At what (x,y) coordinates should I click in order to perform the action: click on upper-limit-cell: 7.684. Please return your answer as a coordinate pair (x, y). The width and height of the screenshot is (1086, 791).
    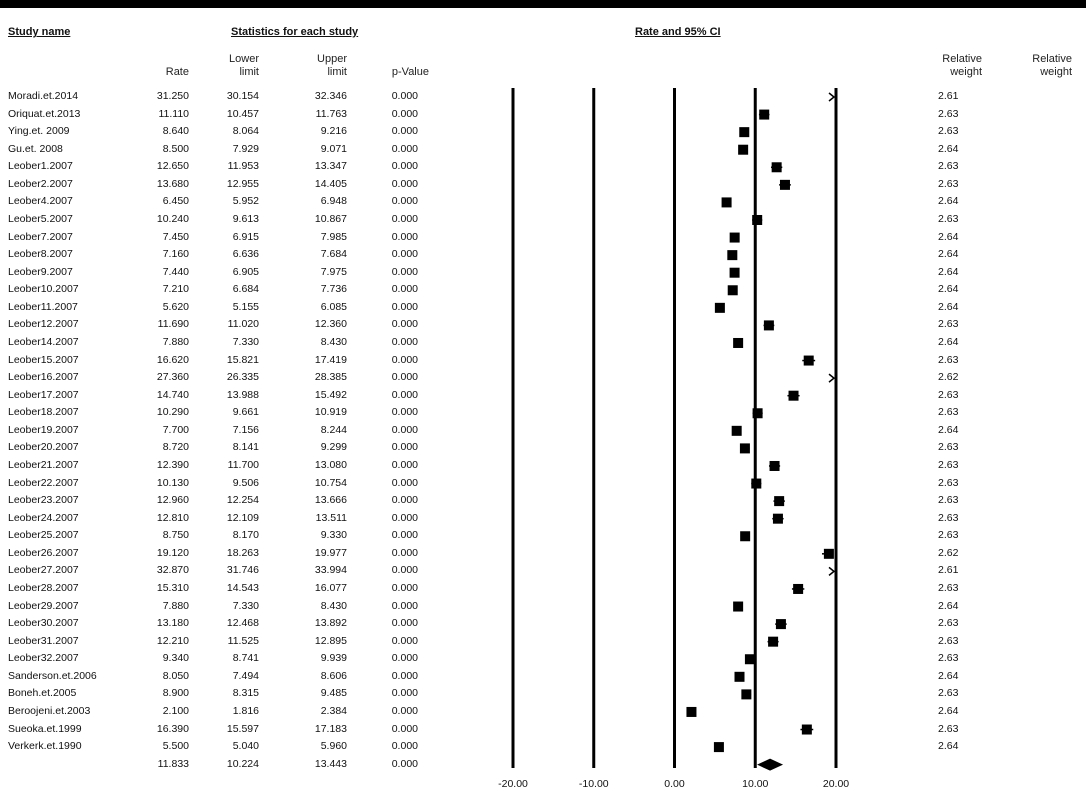
    Looking at the image, I should click on (333, 254).